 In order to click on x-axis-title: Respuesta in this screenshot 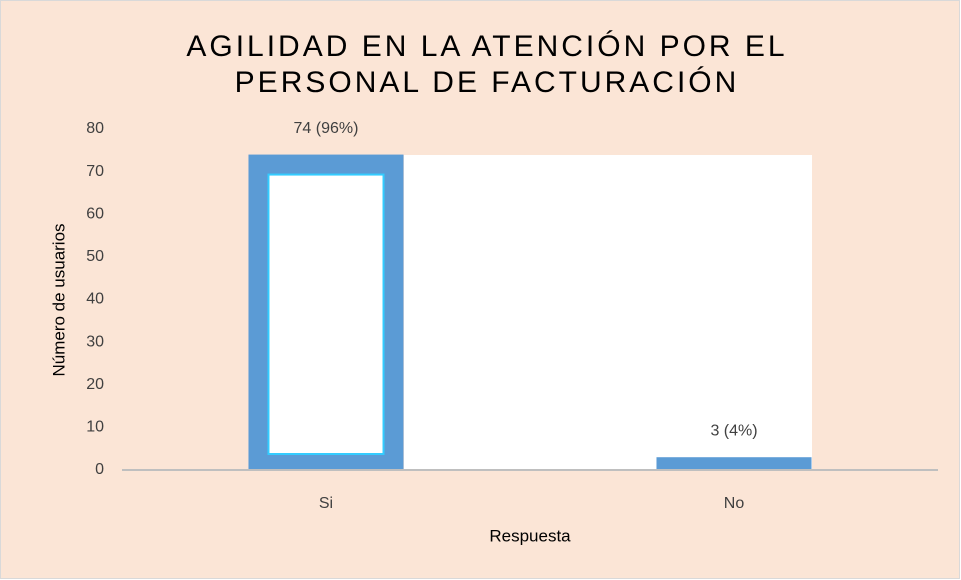, I will do `click(530, 535)`.